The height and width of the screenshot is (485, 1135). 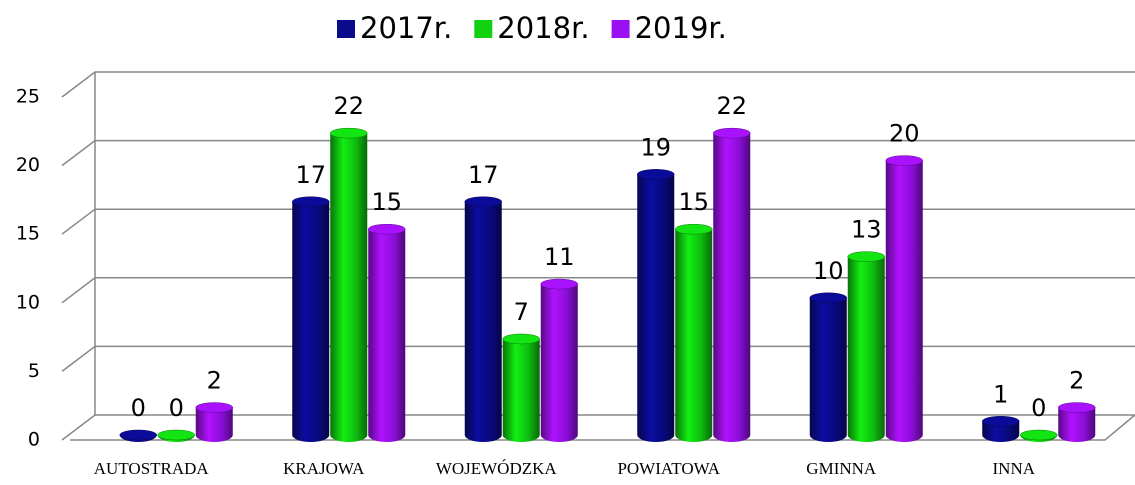 I want to click on y-tick-label: 25, so click(x=28, y=97).